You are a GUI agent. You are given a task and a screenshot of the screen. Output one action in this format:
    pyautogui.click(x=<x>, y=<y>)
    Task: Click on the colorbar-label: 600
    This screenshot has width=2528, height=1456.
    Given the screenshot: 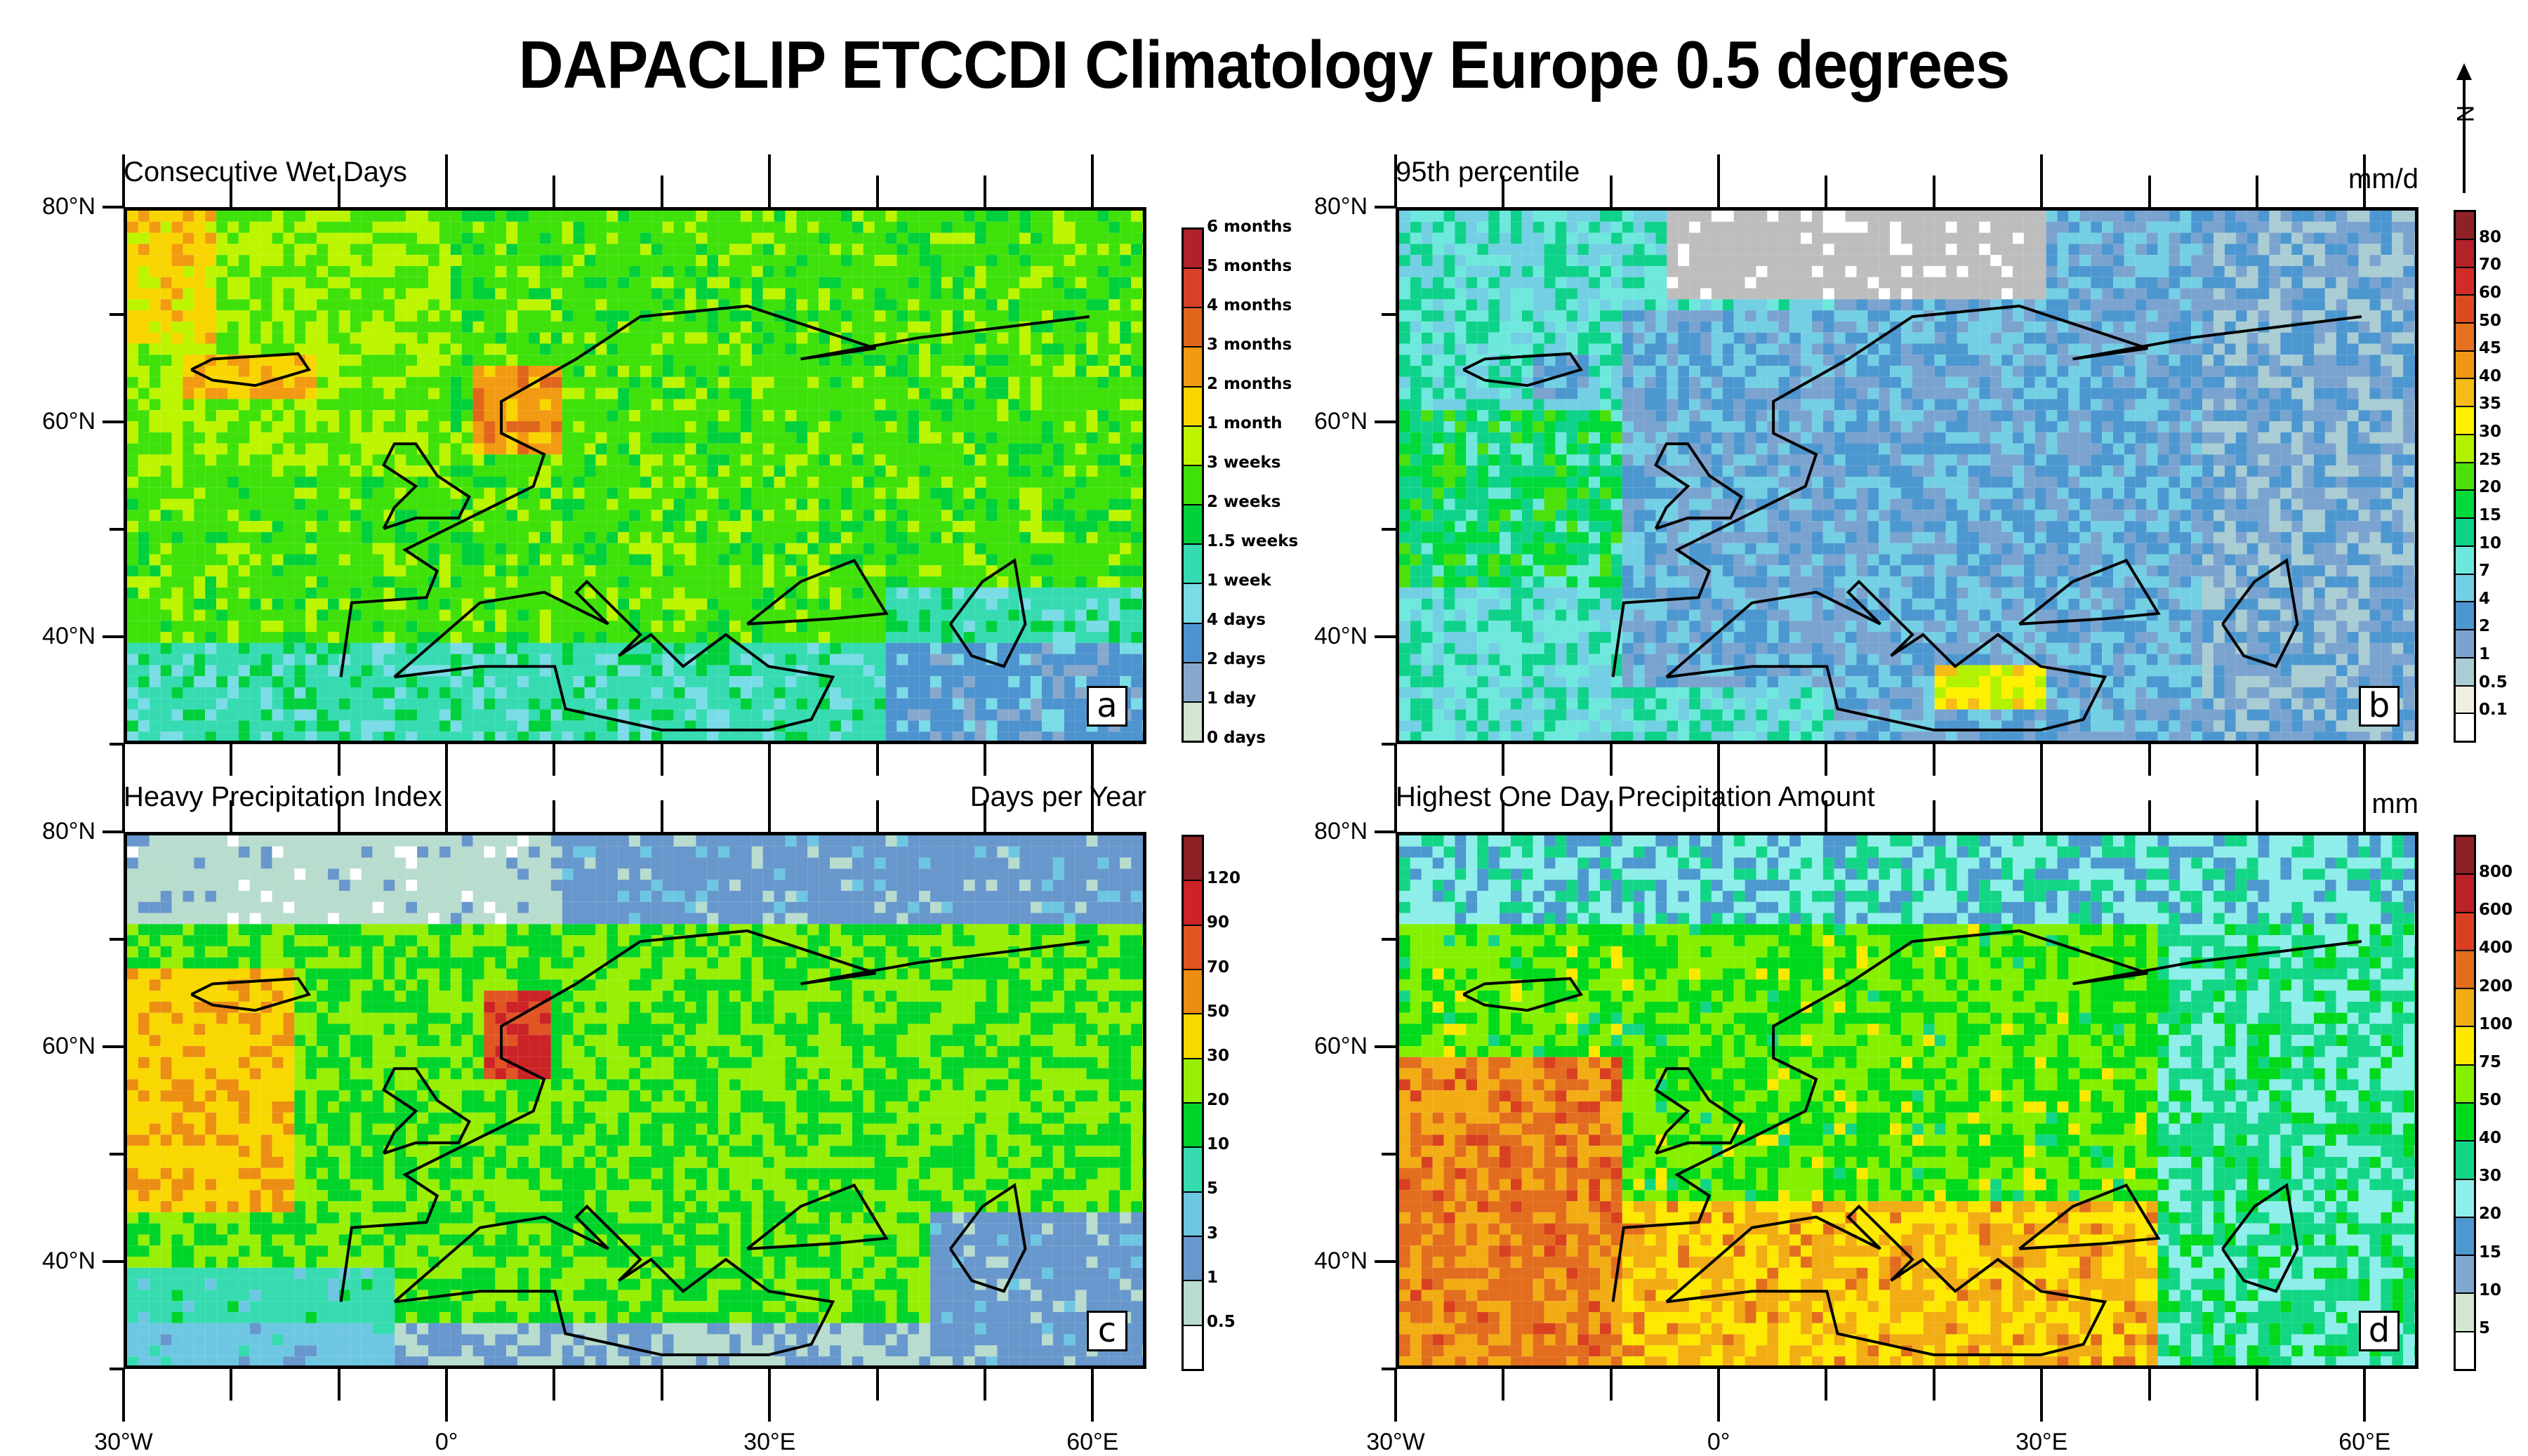 What is the action you would take?
    pyautogui.click(x=2496, y=910)
    